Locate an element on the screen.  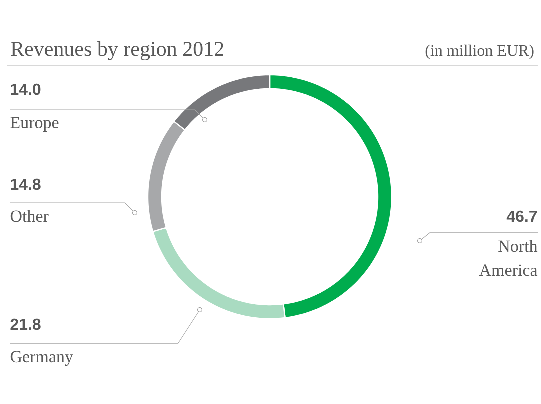
slice-label: Germany is located at coordinates (42, 358).